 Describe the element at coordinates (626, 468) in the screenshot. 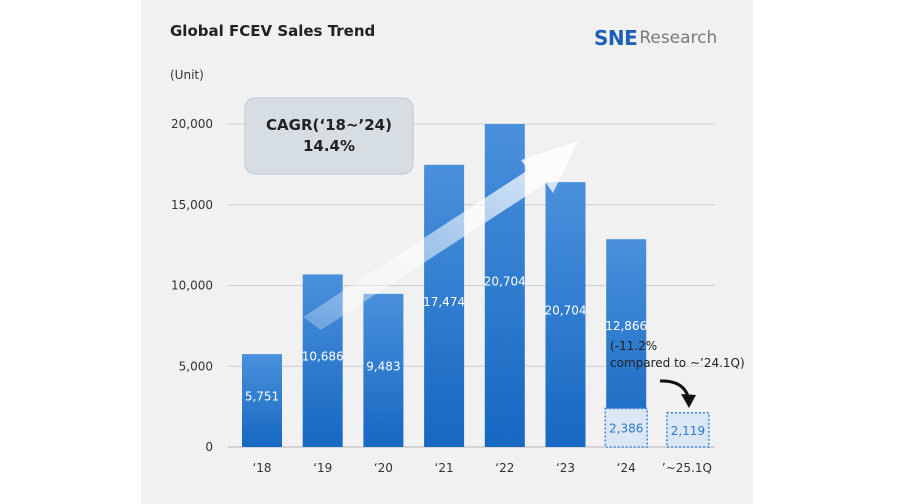

I see `x-tick-label: ‘24` at that location.